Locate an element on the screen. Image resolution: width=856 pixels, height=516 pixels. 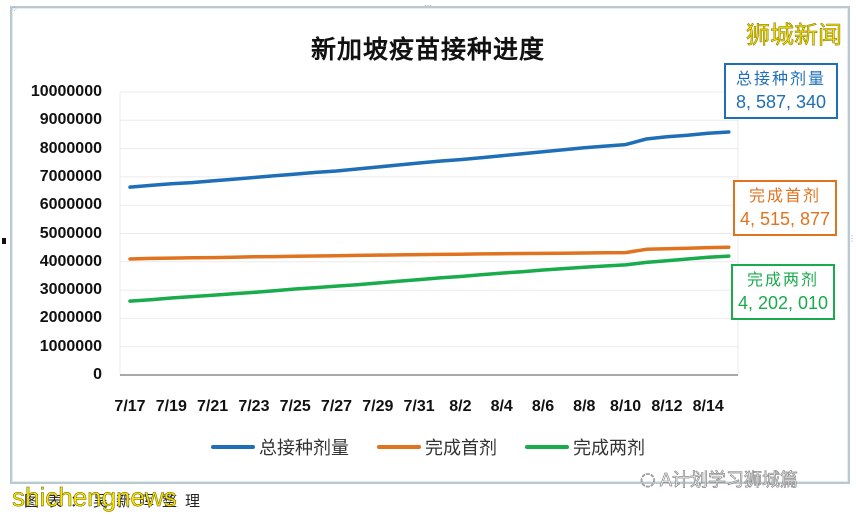
watermark-right: ◌ A计划学习狮城篇 is located at coordinates (719, 479).